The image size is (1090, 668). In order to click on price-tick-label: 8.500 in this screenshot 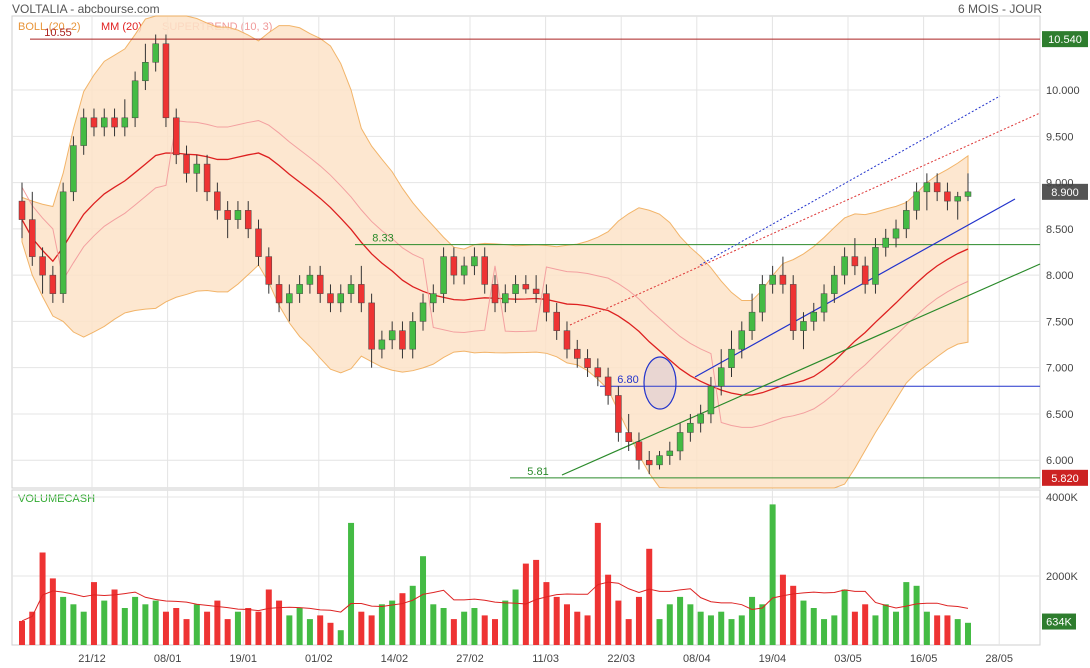, I will do `click(1060, 230)`.